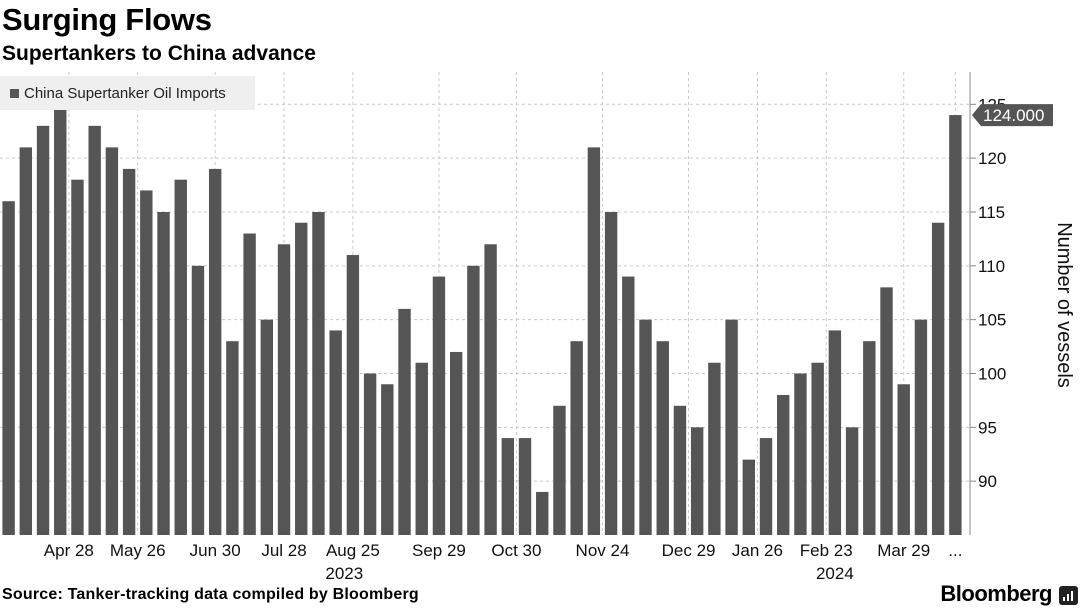  I want to click on x-tick-label: Apr 28, so click(69, 550).